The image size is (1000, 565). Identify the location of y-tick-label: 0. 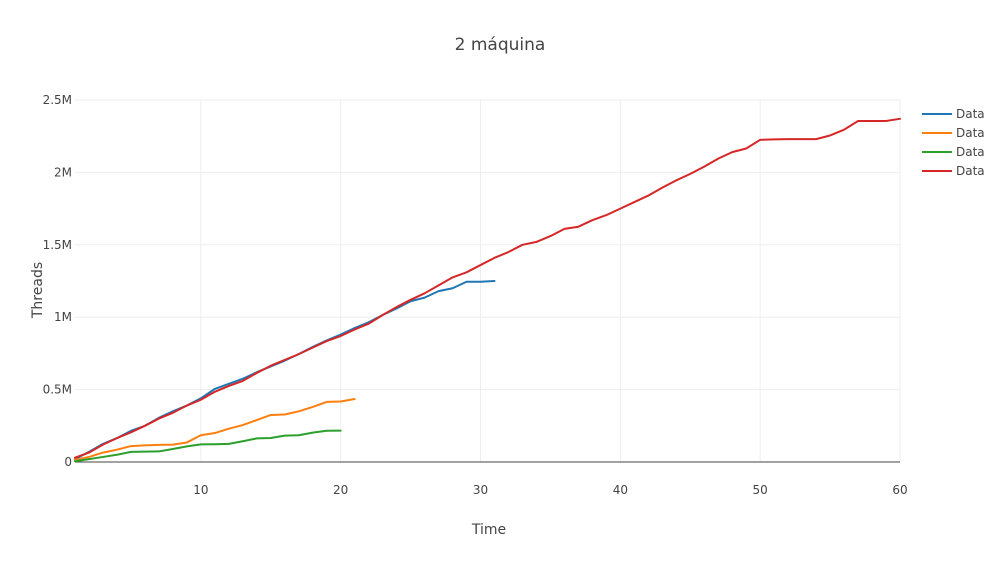
(68, 462).